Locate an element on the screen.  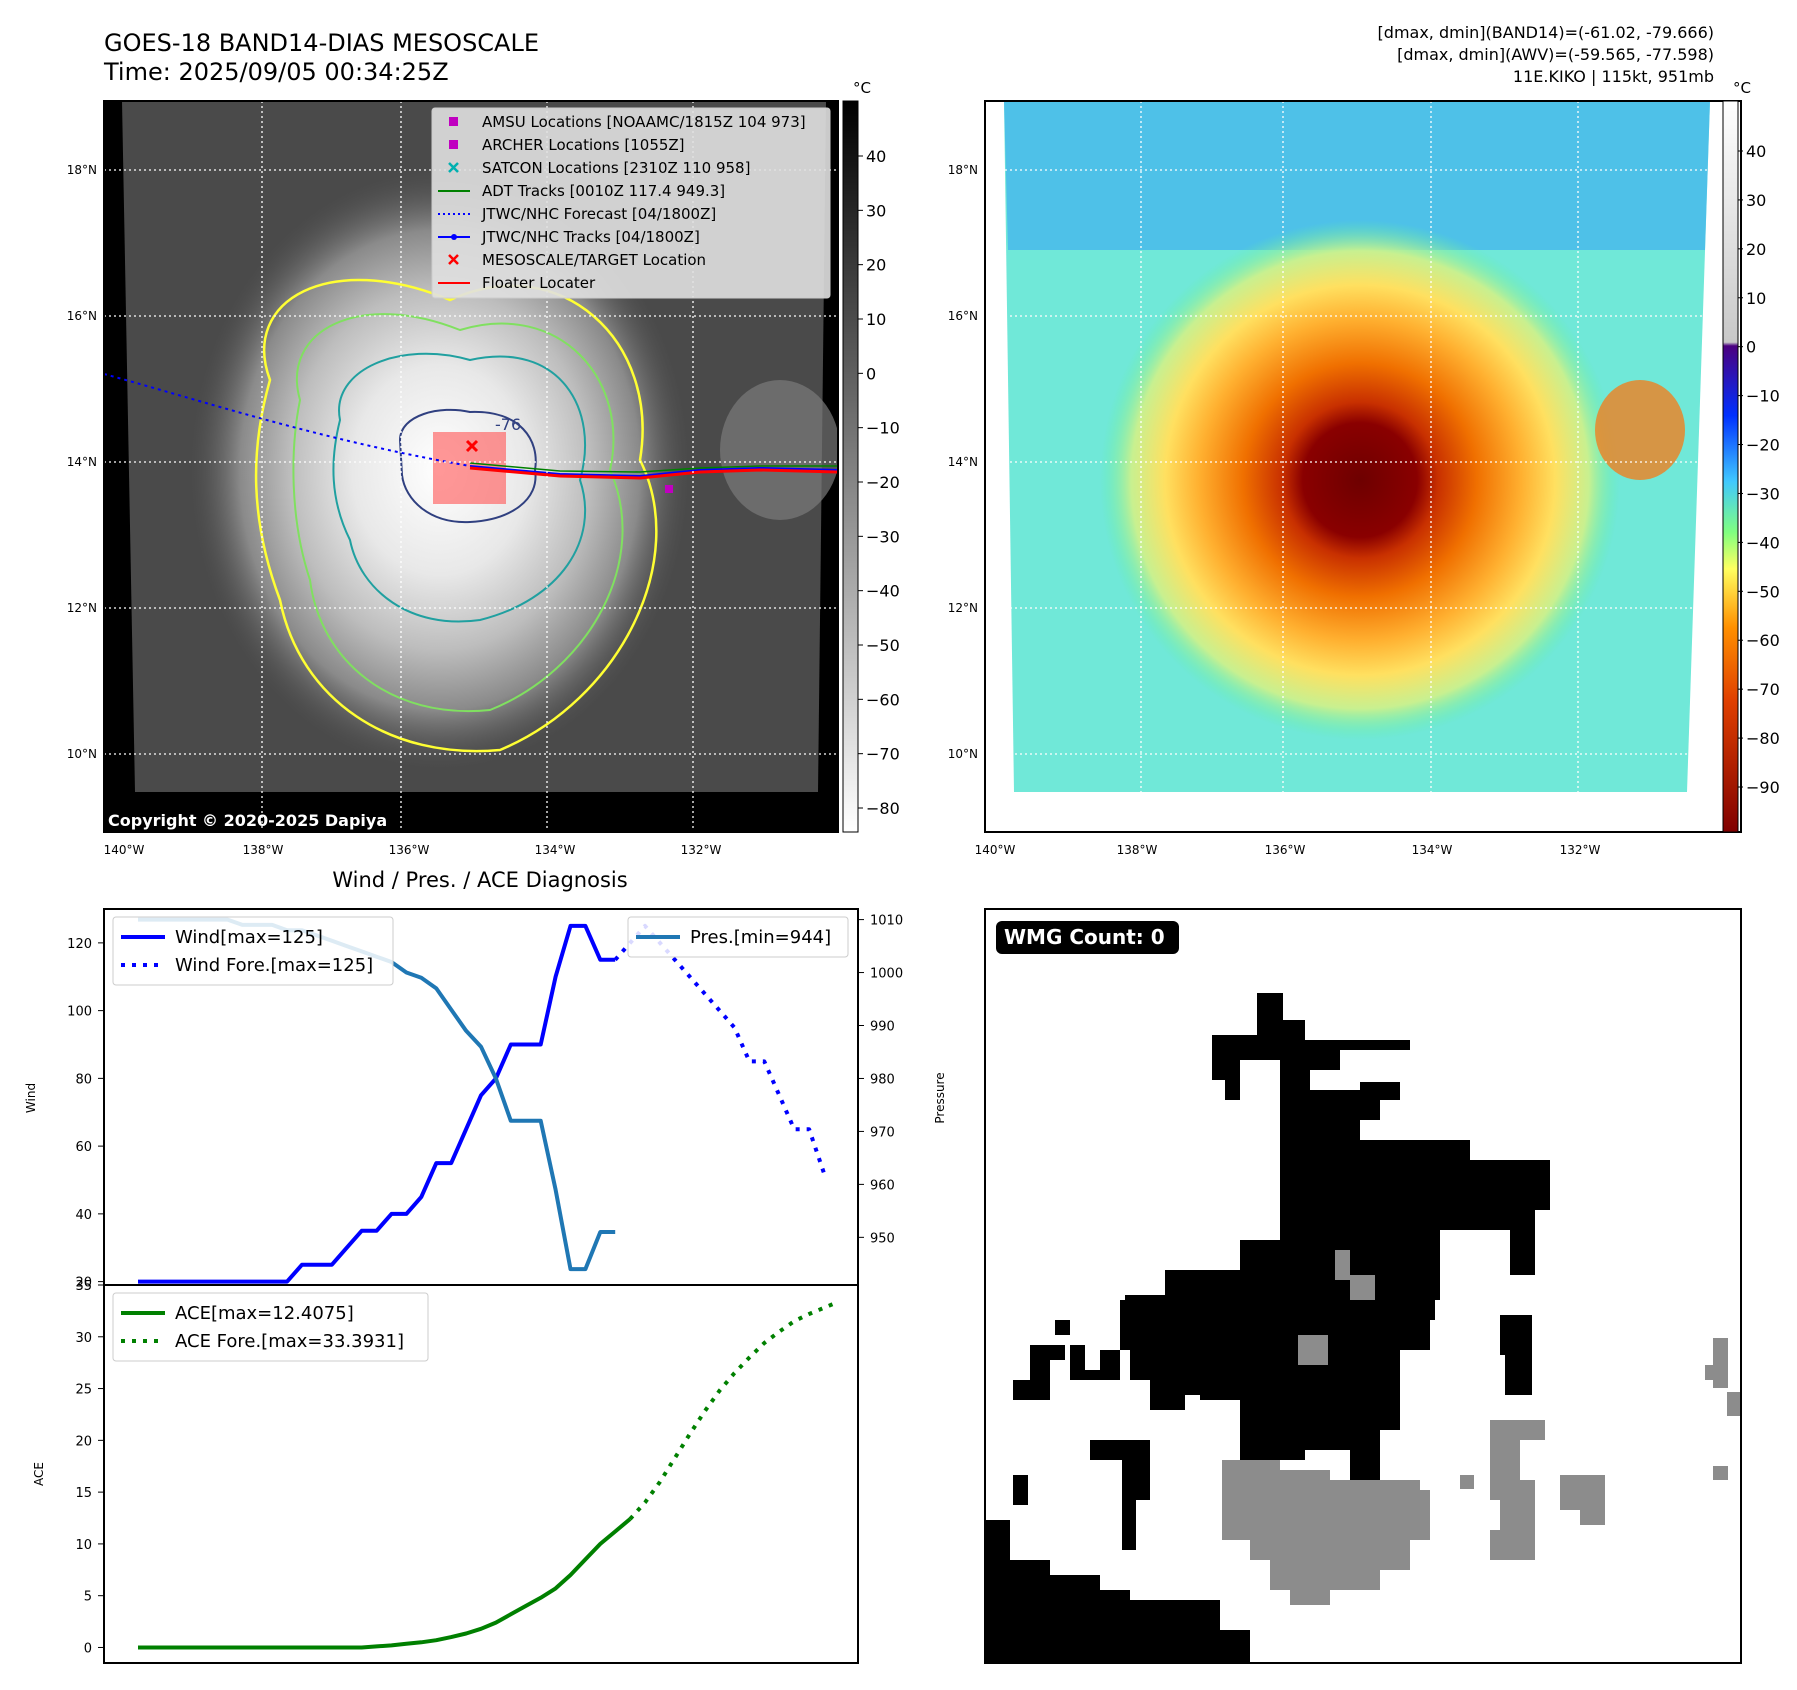
awv-colorbar-tick-label: −70 is located at coordinates (1763, 689).